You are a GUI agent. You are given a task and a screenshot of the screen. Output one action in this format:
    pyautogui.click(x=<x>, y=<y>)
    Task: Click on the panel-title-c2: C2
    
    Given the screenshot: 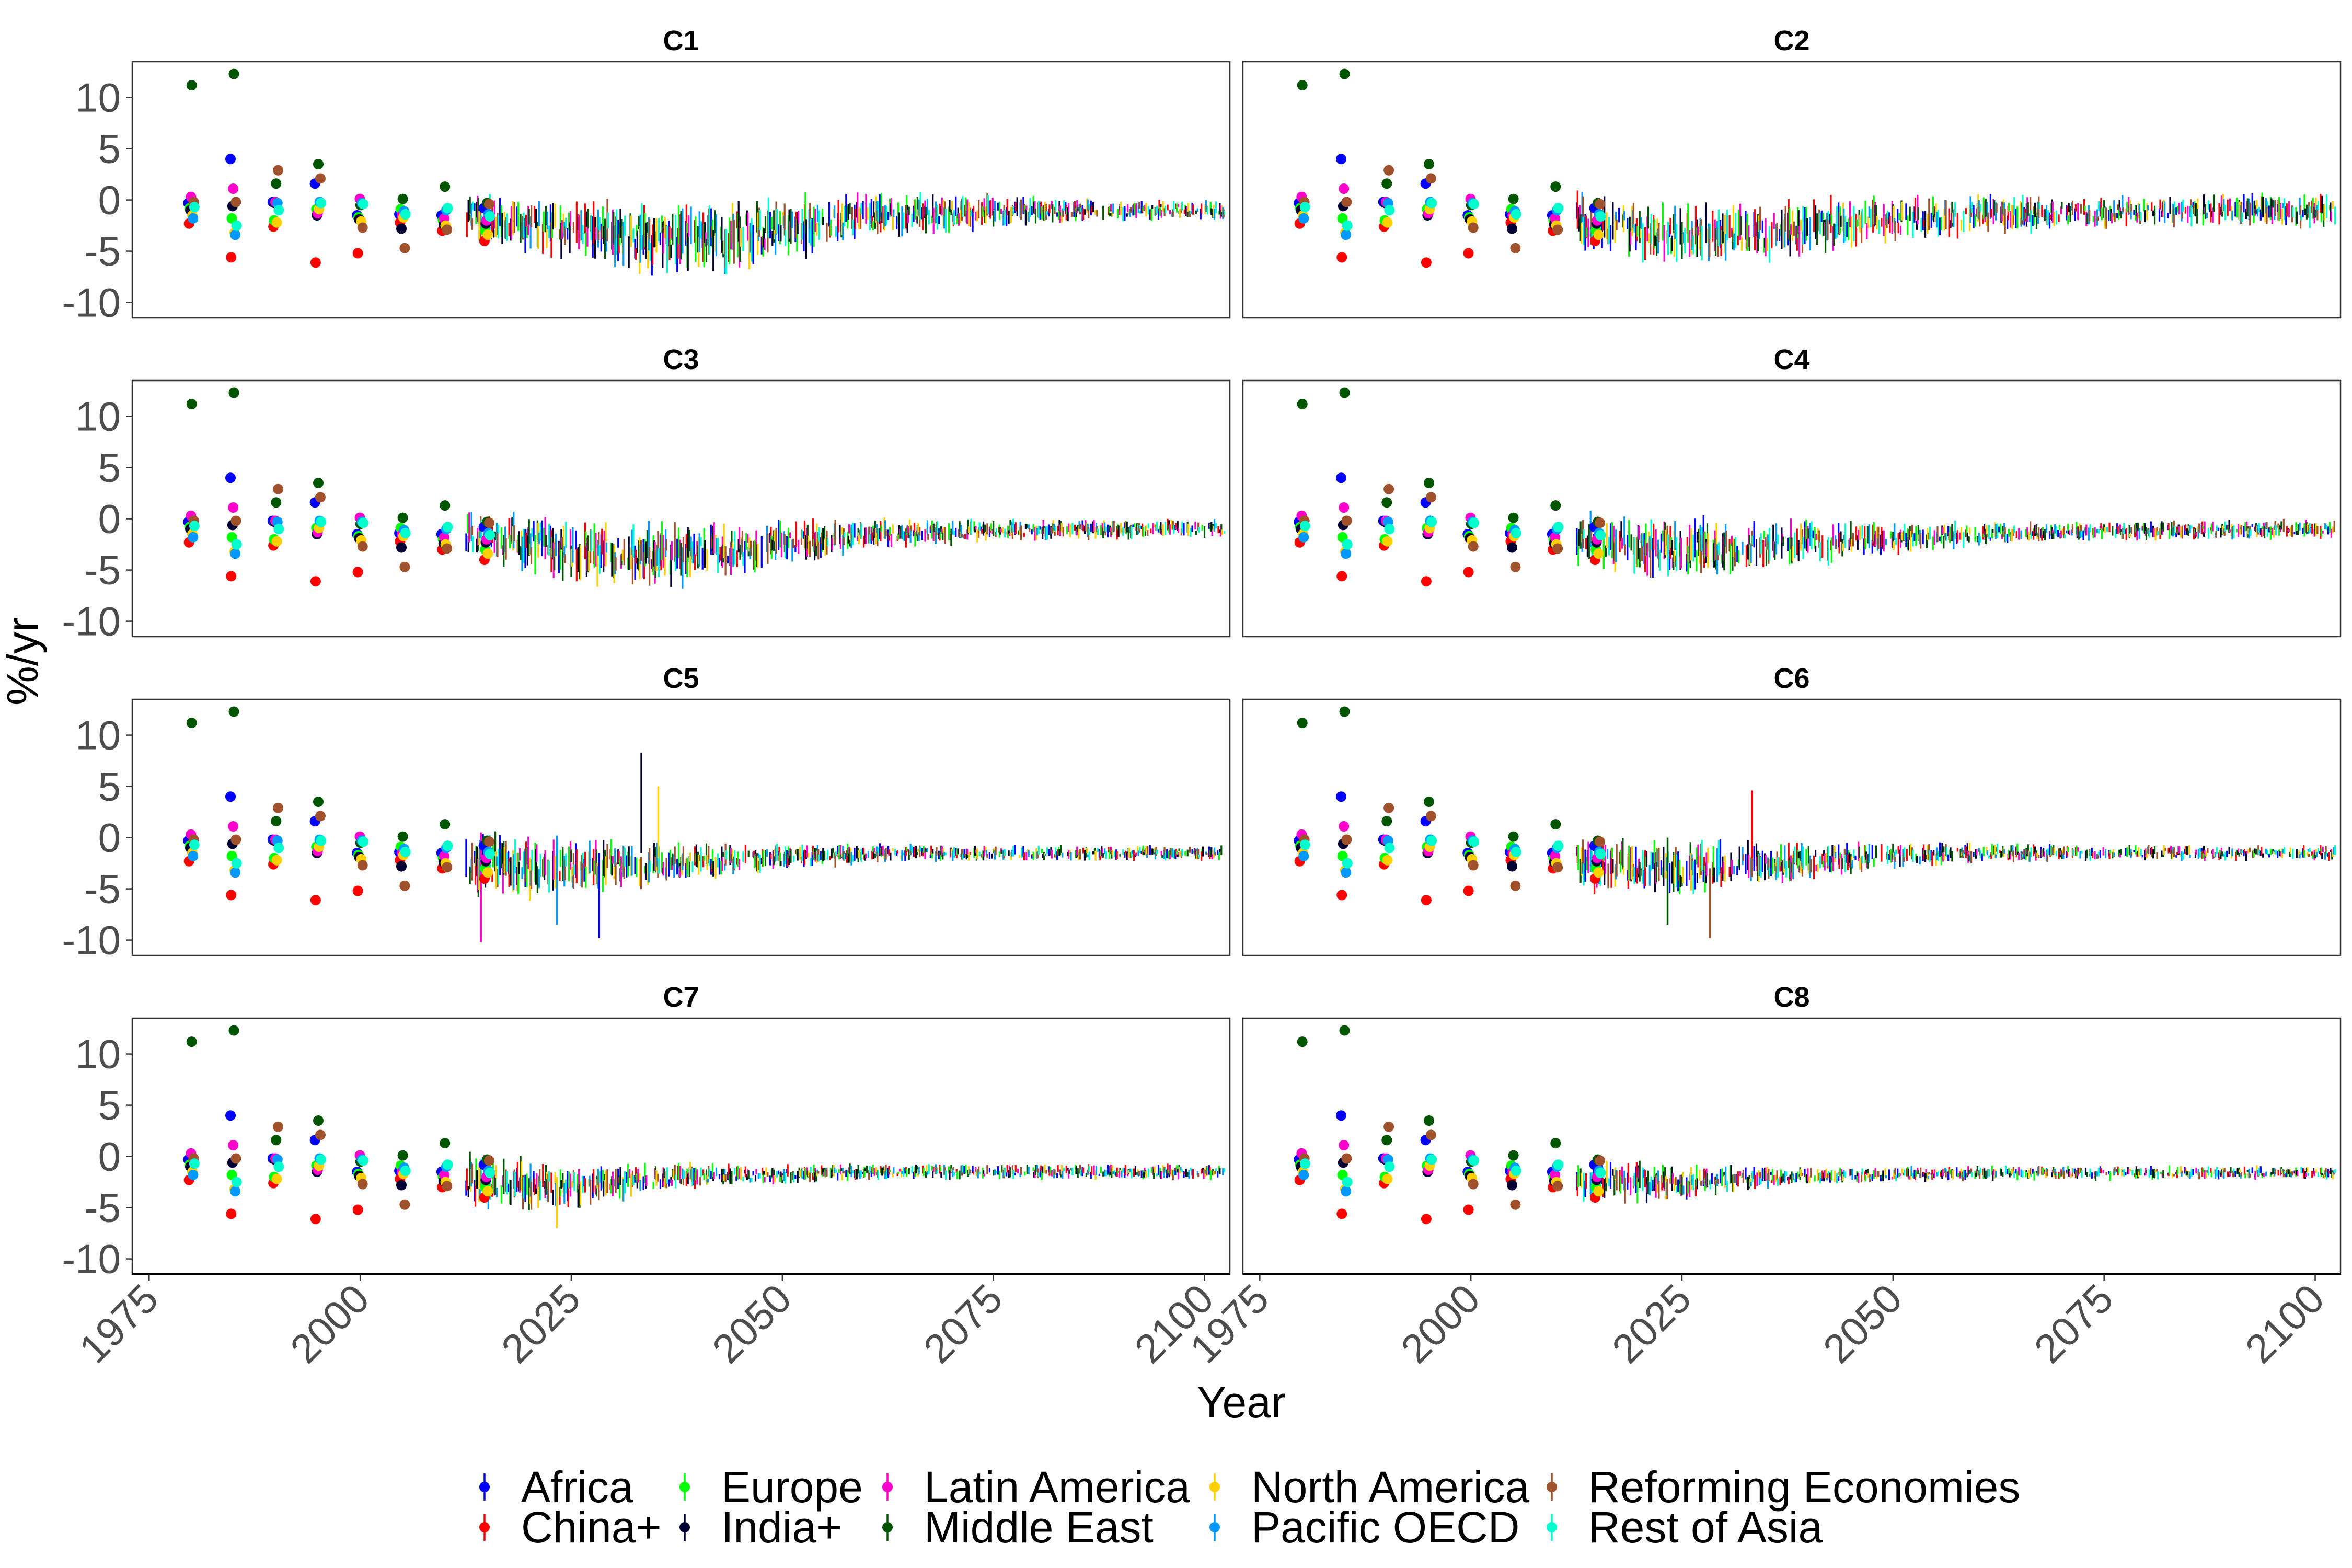 What is the action you would take?
    pyautogui.click(x=1791, y=40)
    